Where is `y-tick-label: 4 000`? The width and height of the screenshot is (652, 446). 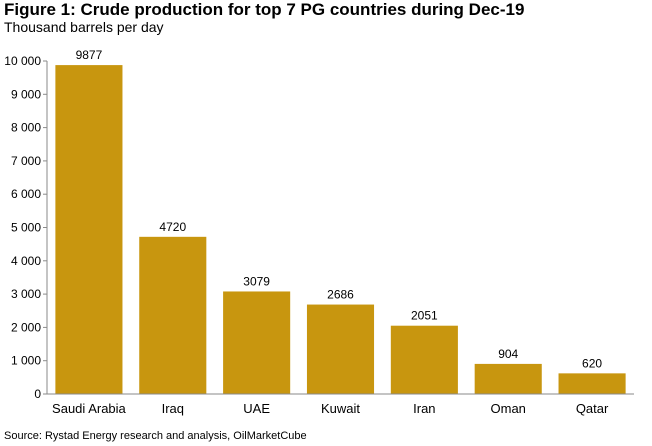
y-tick-label: 4 000 is located at coordinates (26, 261).